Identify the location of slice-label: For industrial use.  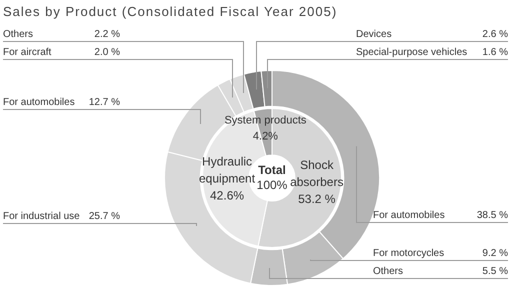
(41, 216).